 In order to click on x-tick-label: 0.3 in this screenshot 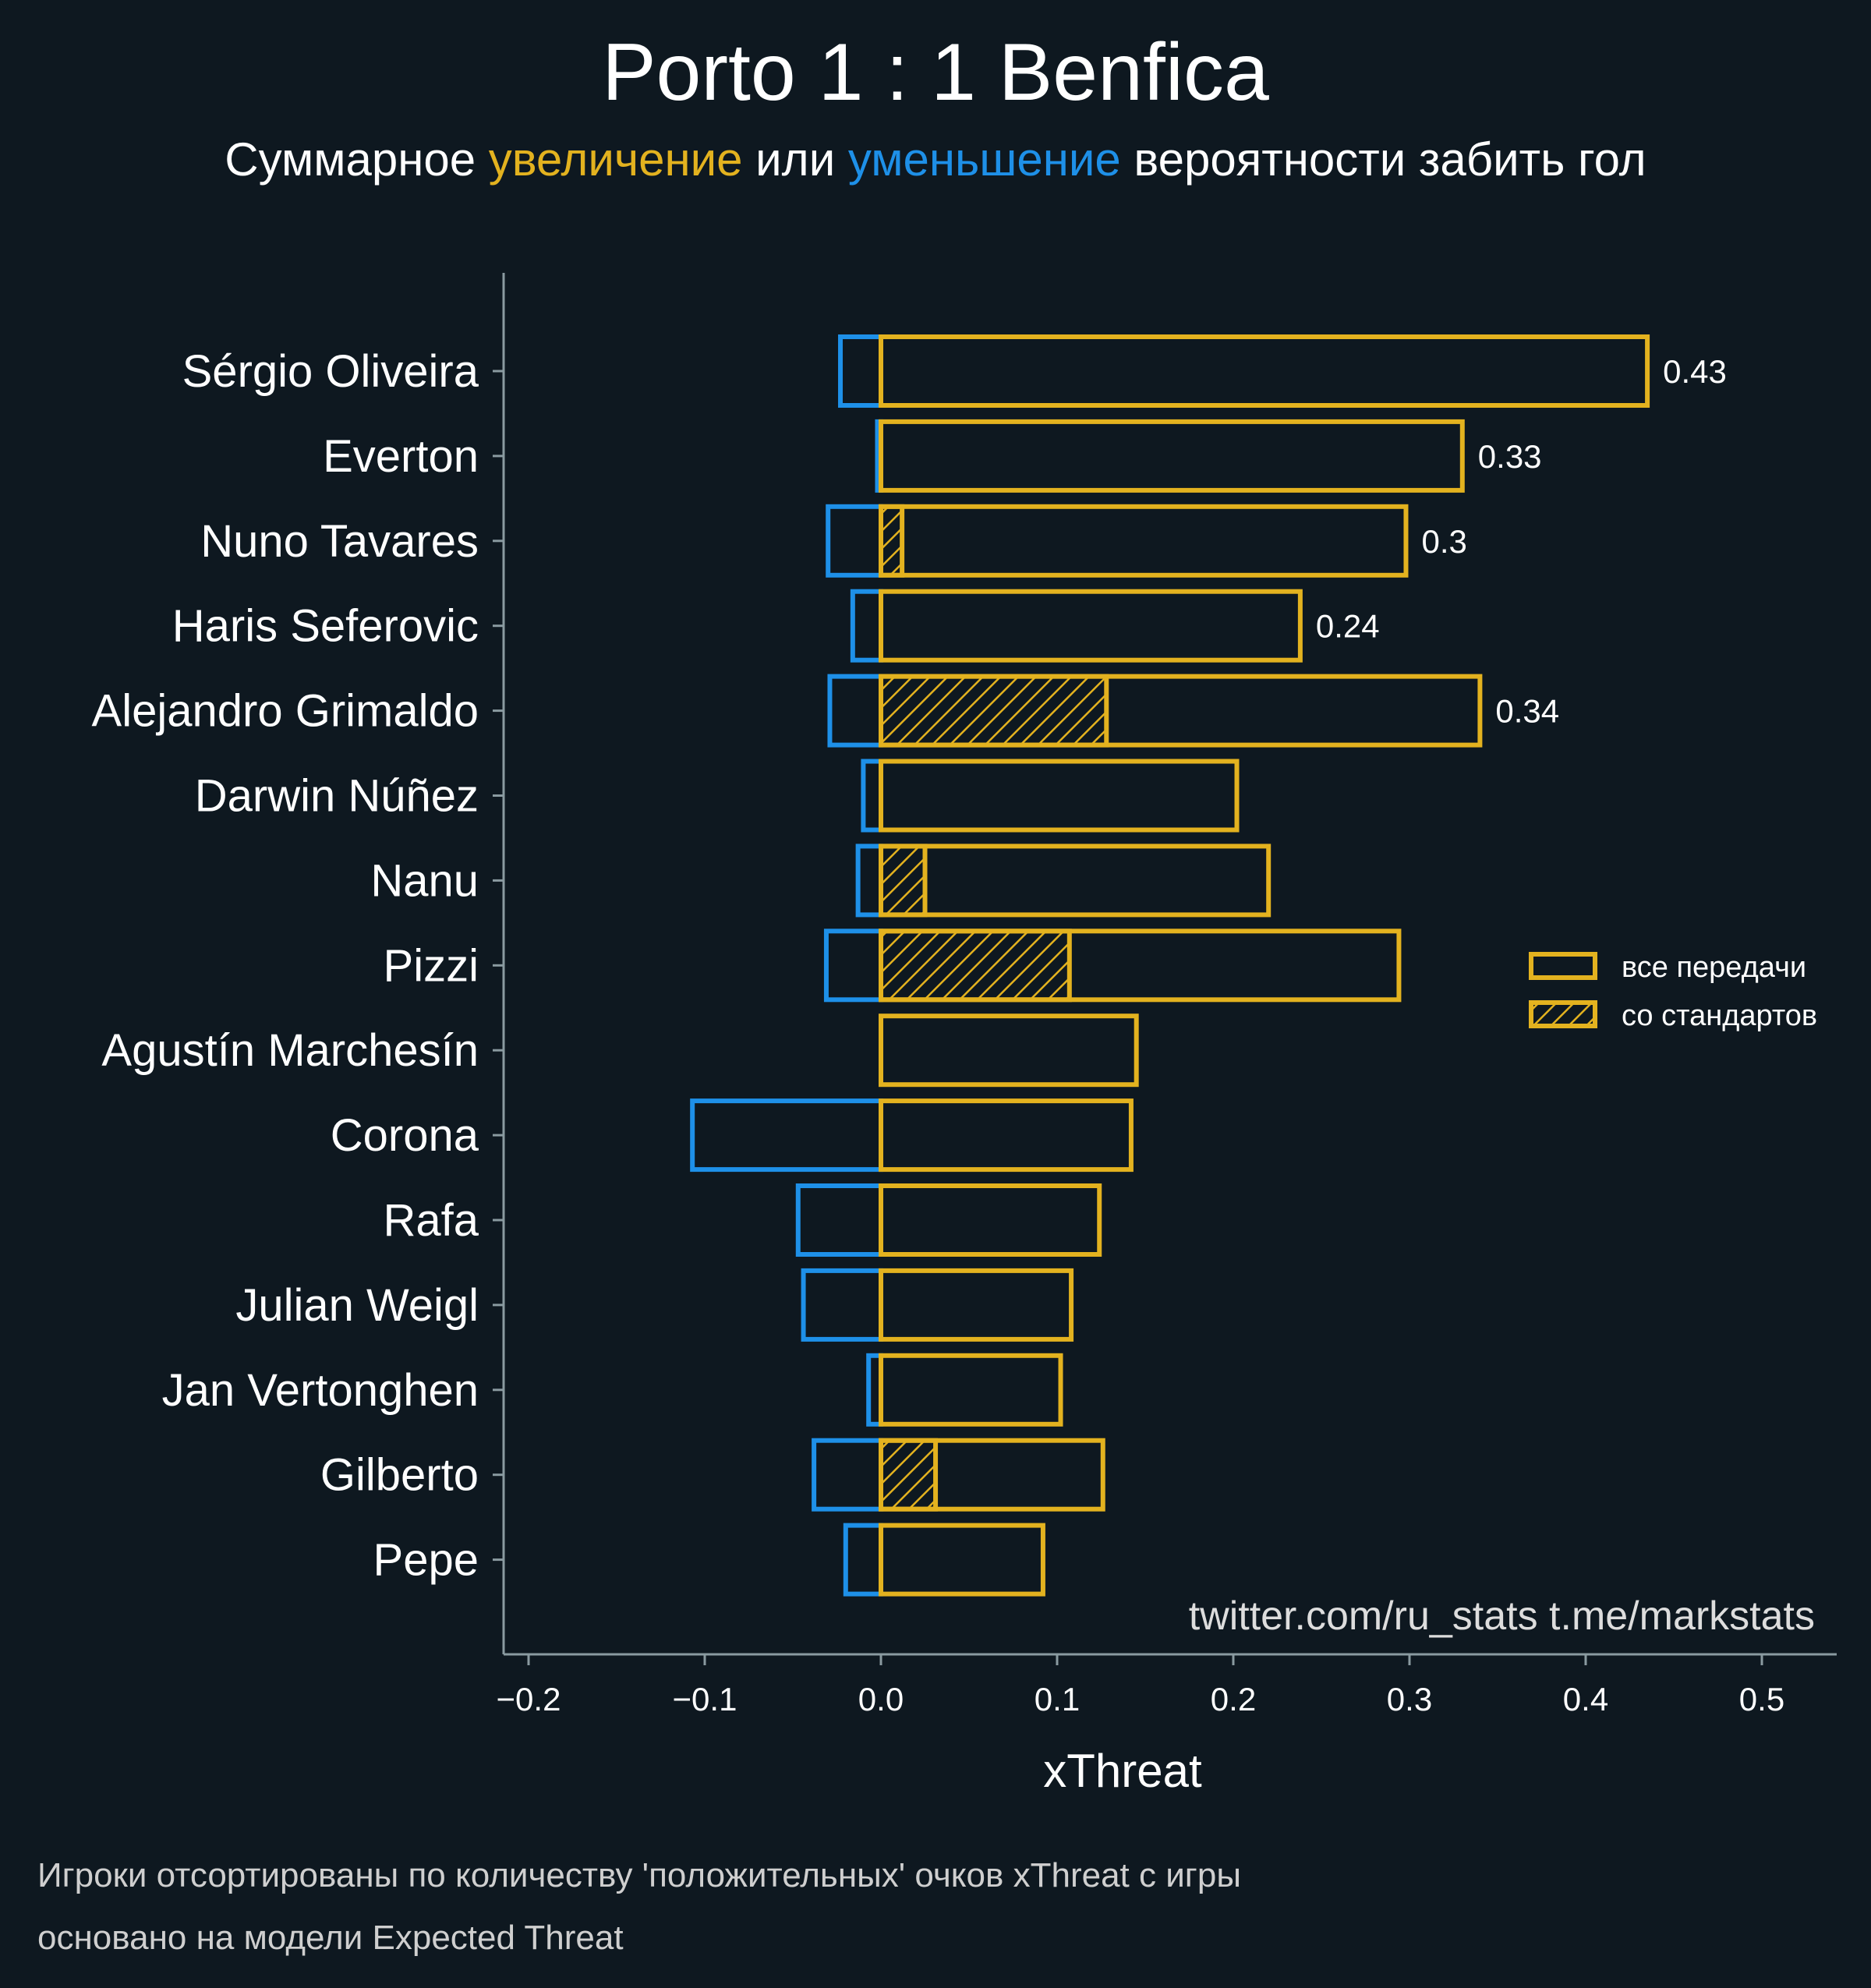, I will do `click(1409, 1699)`.